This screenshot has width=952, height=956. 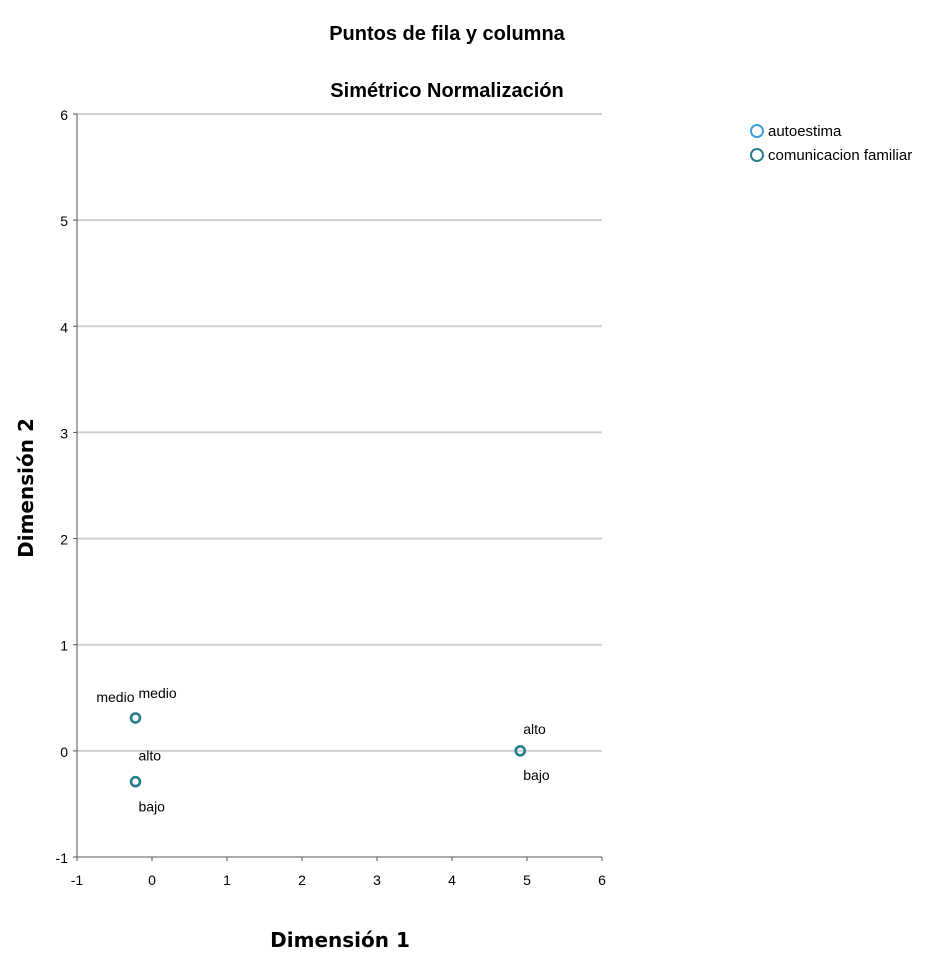 I want to click on chart-subtitle: Simétrico Normalización, so click(x=446, y=91).